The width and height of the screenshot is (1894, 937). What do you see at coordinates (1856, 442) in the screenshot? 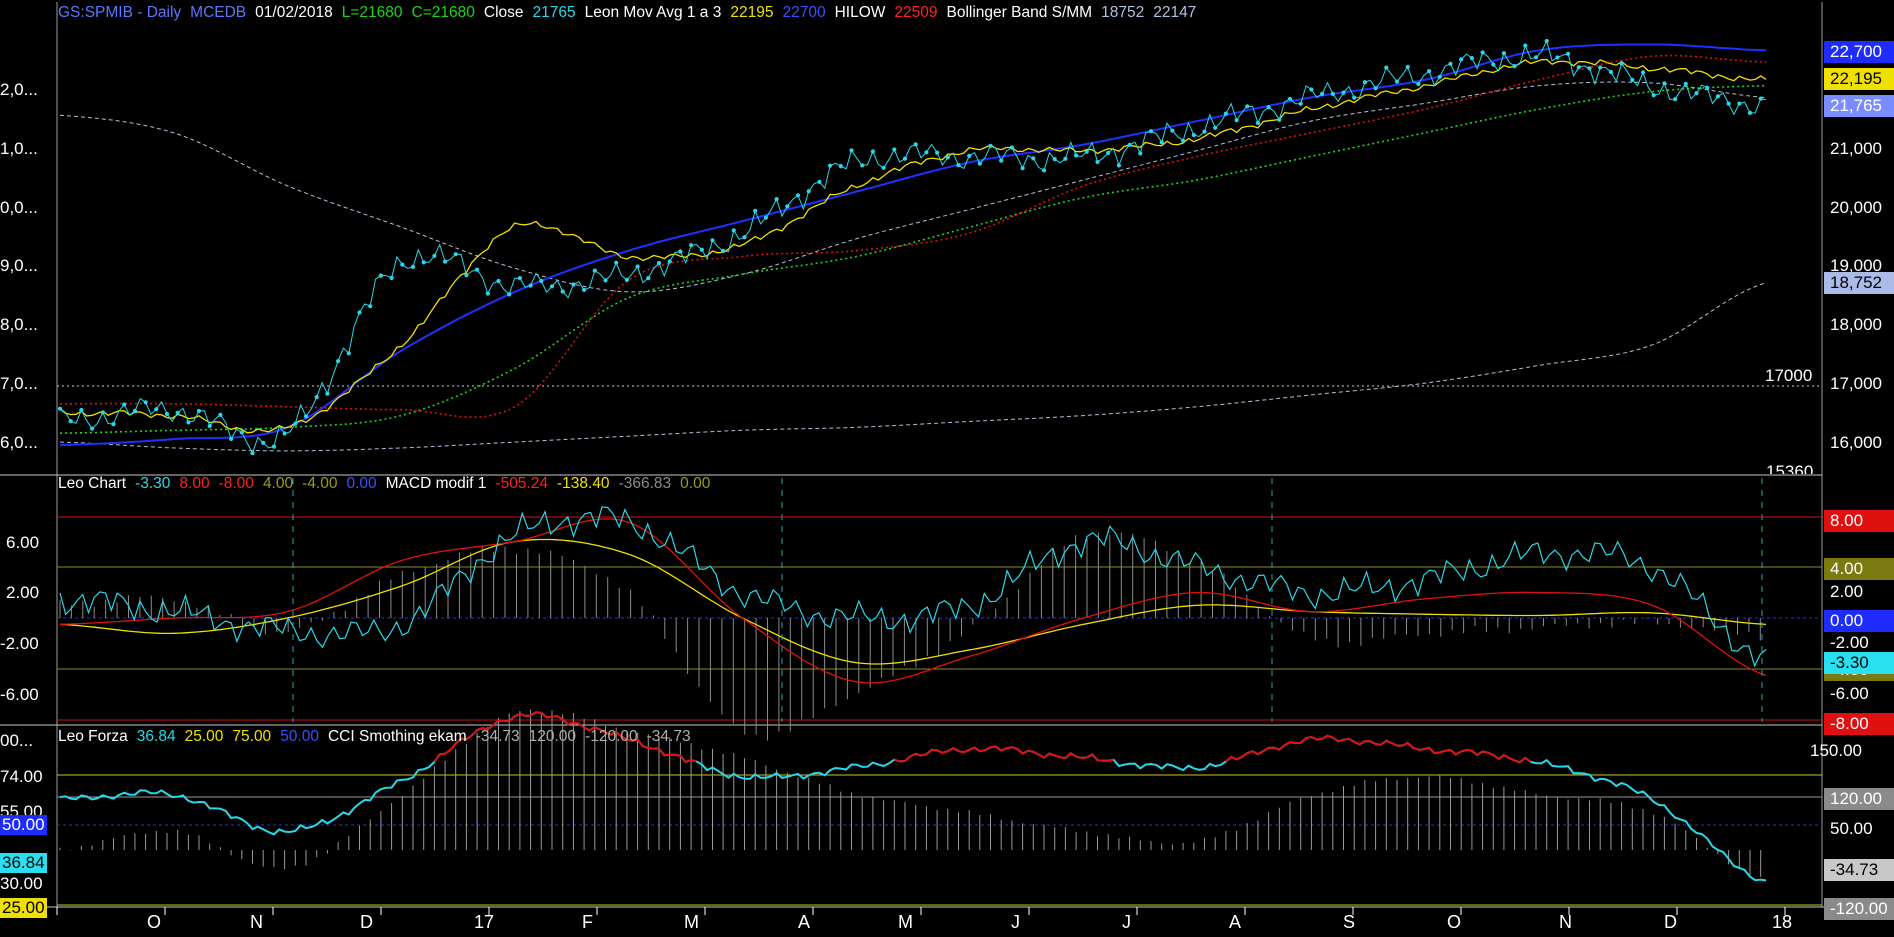
I see `price-tick: 16,000` at bounding box center [1856, 442].